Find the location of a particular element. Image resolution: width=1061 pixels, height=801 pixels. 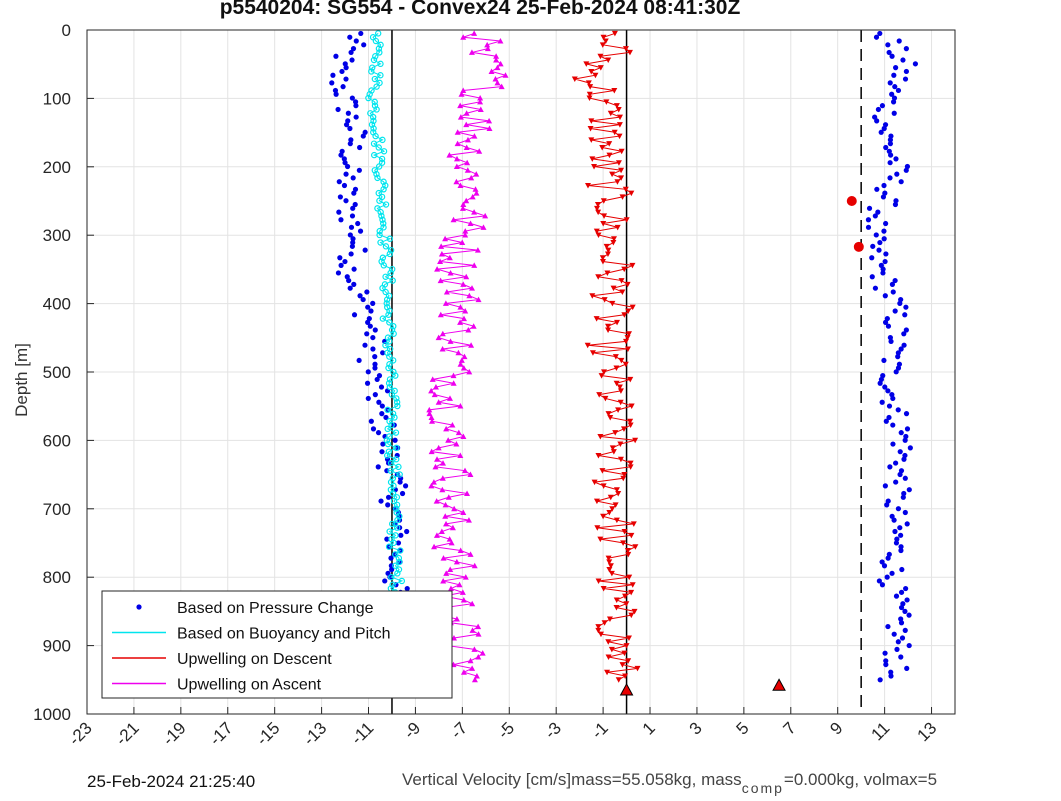

x-tick-label: 9 is located at coordinates (836, 728).